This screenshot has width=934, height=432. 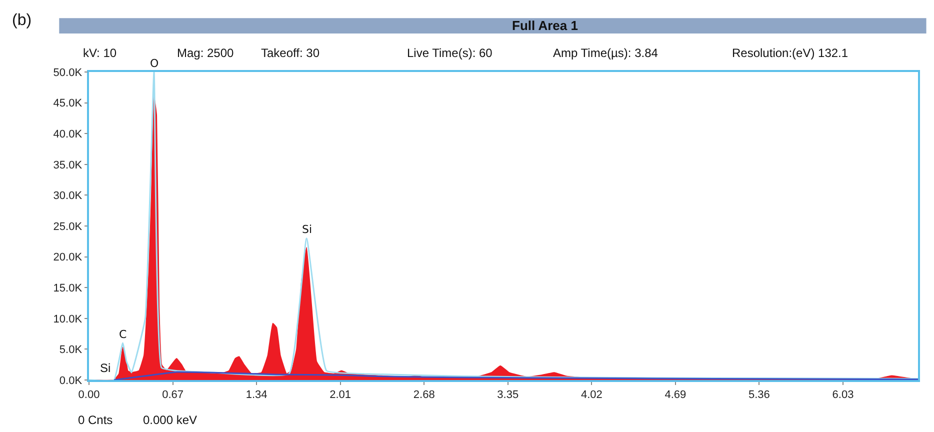 What do you see at coordinates (790, 53) in the screenshot?
I see `text: Resolution:(eV) 132.1` at bounding box center [790, 53].